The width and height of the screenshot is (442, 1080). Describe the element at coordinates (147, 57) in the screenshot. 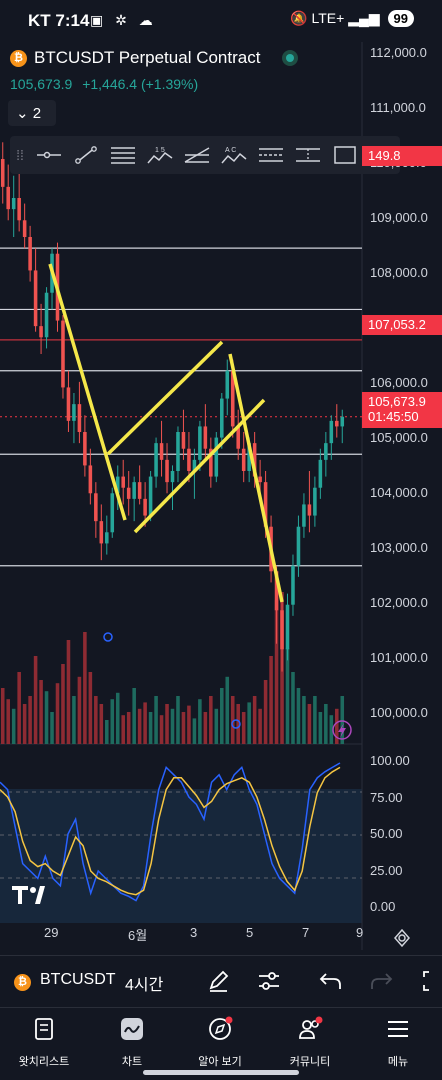

I see `symbol-title: BTCUSDT Perpetual Contract` at that location.